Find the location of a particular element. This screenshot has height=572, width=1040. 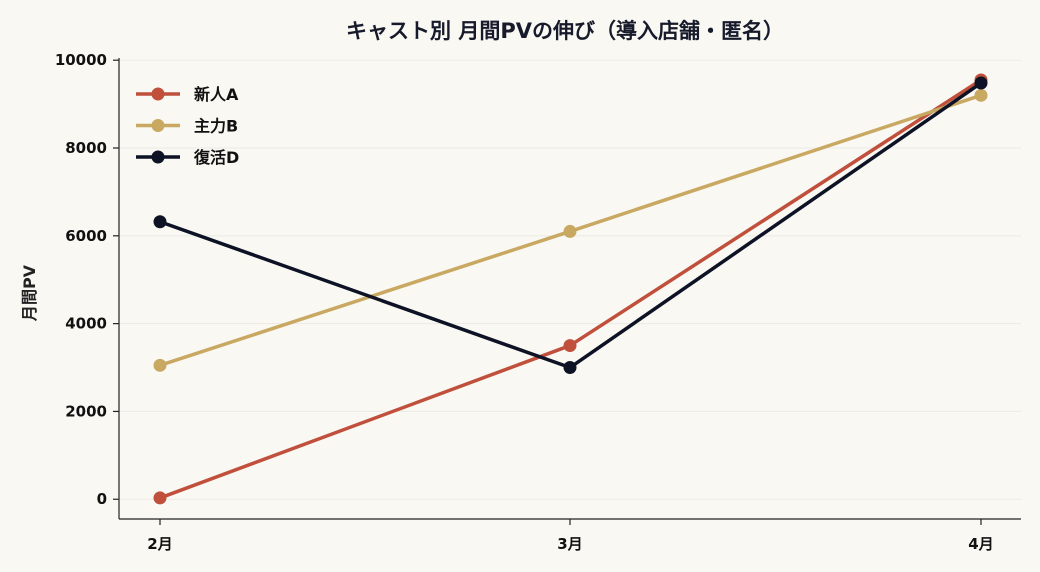

legend-item: 主力B is located at coordinates (187, 126).